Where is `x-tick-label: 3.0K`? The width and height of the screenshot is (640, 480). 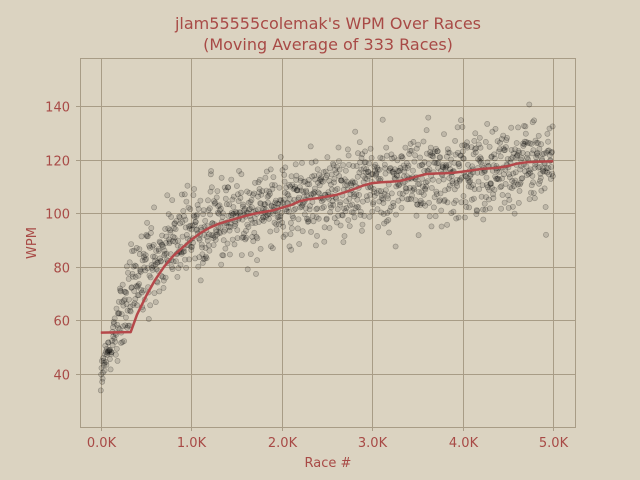 x-tick-label: 3.0K is located at coordinates (373, 443).